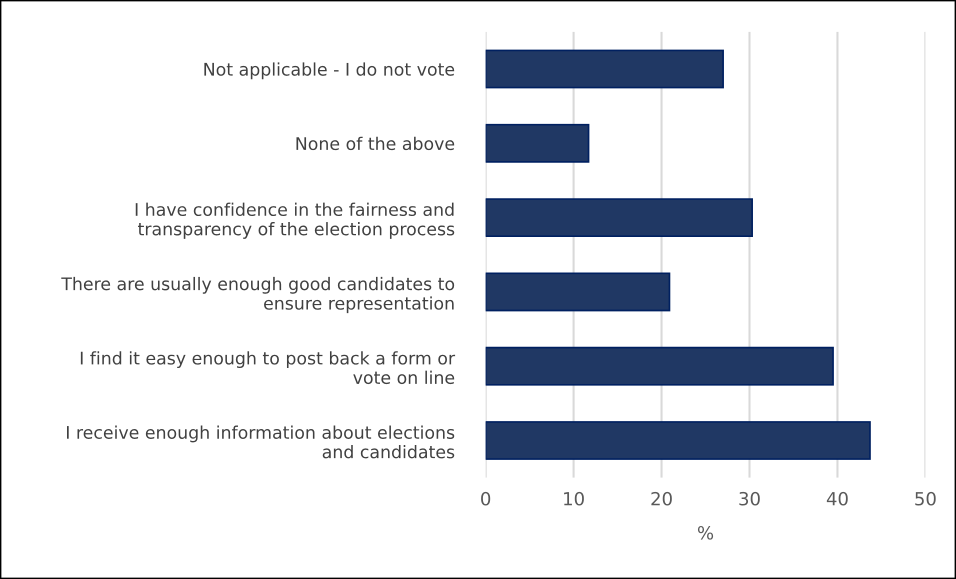  I want to click on x-axis-title: %, so click(706, 533).